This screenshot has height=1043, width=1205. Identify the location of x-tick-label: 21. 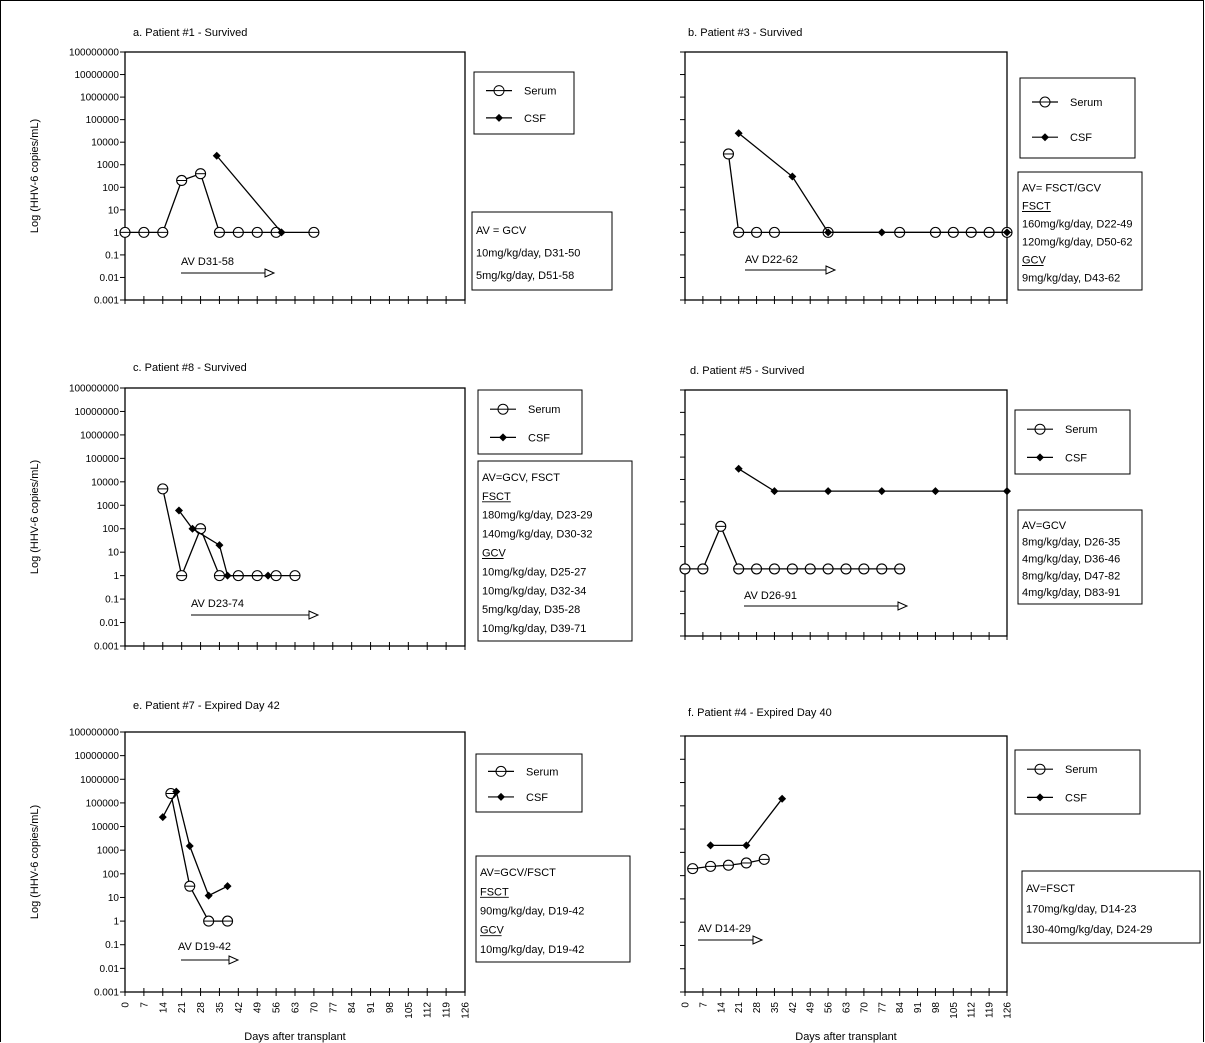
(739, 1008).